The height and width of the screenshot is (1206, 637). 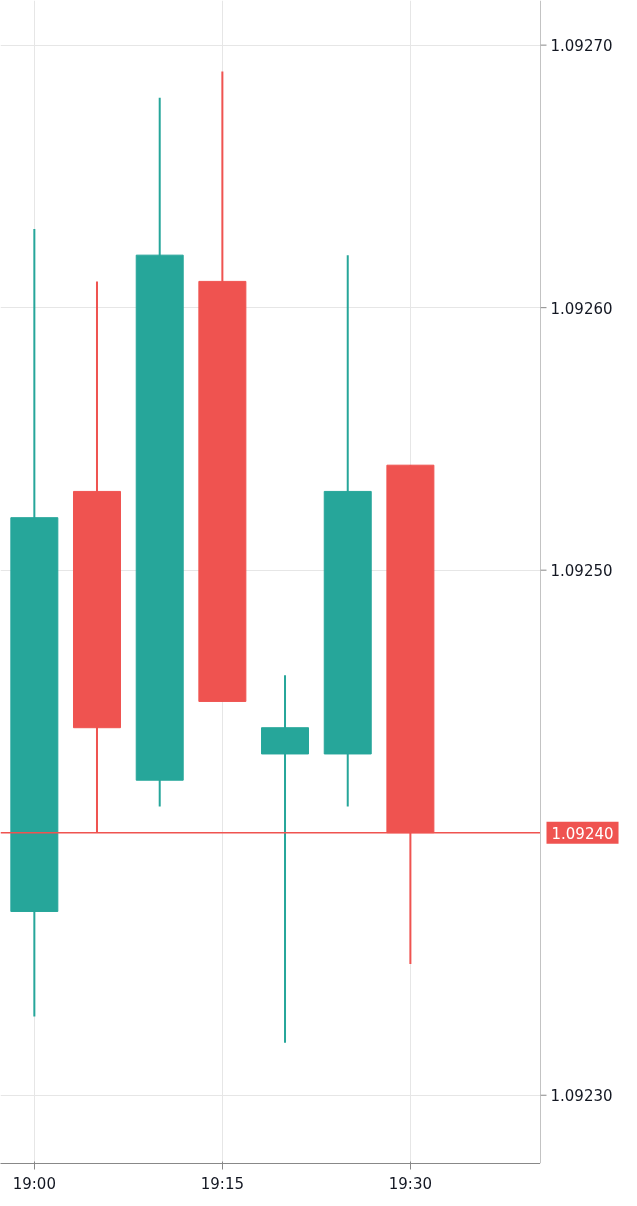 I want to click on y-tick-label: 1.09230, so click(x=581, y=1096).